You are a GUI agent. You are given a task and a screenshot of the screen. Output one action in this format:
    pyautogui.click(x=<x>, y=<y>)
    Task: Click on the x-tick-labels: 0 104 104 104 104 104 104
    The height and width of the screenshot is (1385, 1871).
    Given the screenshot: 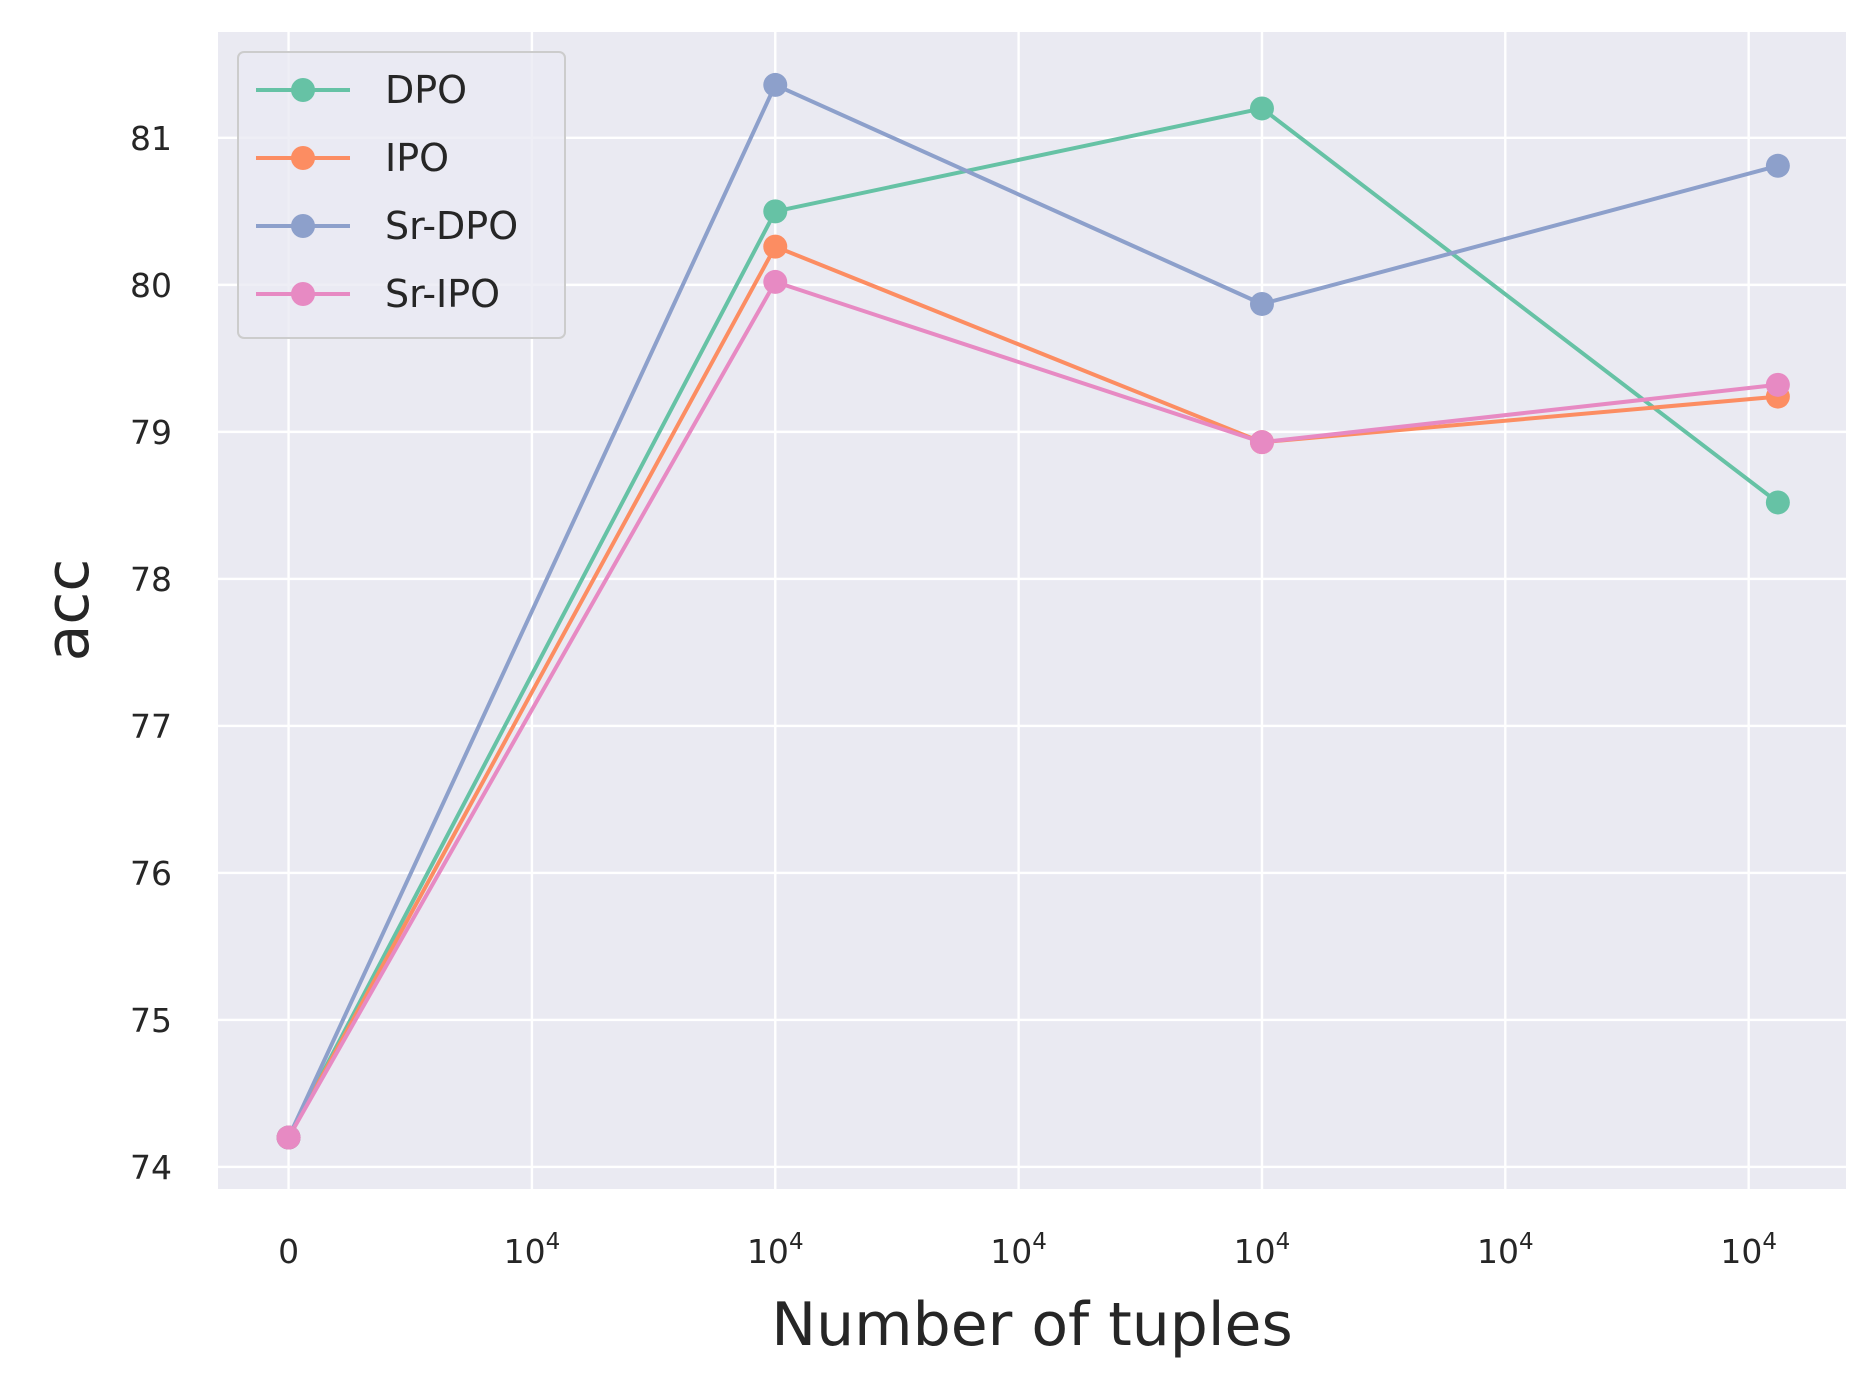 What is the action you would take?
    pyautogui.click(x=1027, y=1250)
    